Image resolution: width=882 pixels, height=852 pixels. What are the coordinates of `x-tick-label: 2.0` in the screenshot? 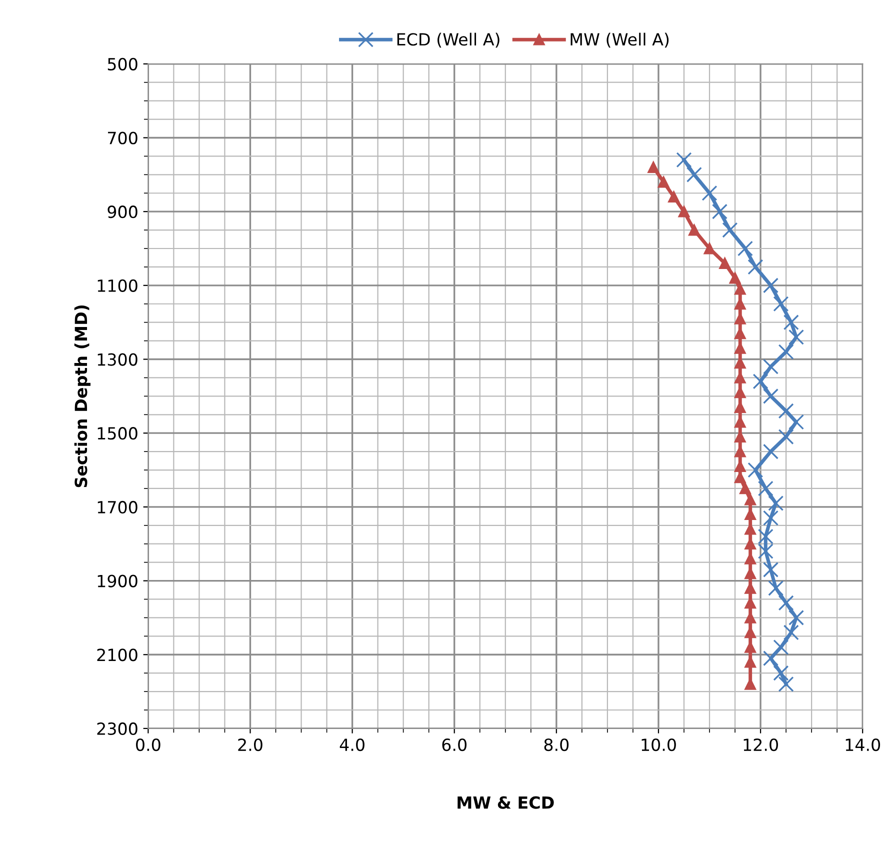 It's located at (250, 745).